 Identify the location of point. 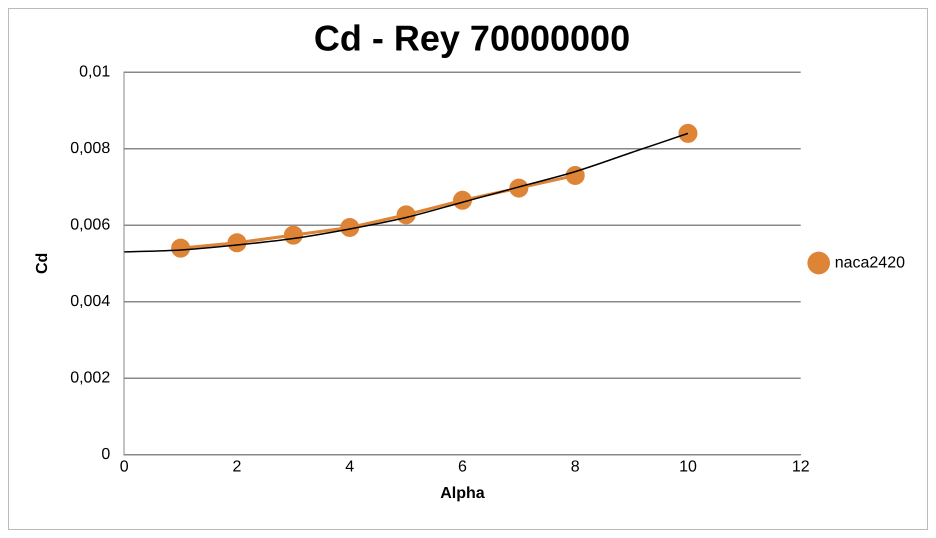
(688, 133).